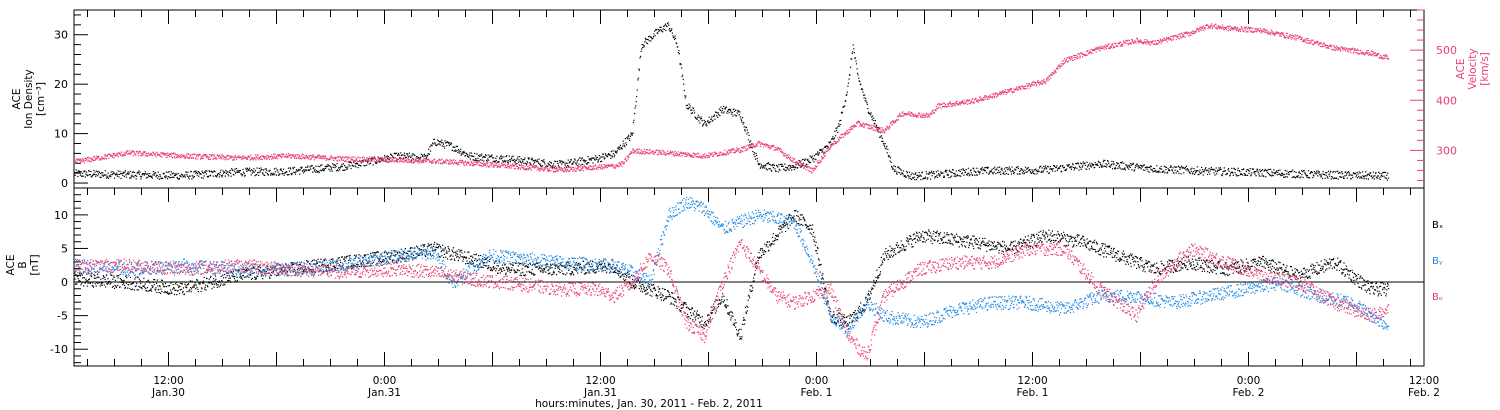 This screenshot has height=410, width=1500. I want to click on b-axis-label-line: [nT], so click(35, 264).